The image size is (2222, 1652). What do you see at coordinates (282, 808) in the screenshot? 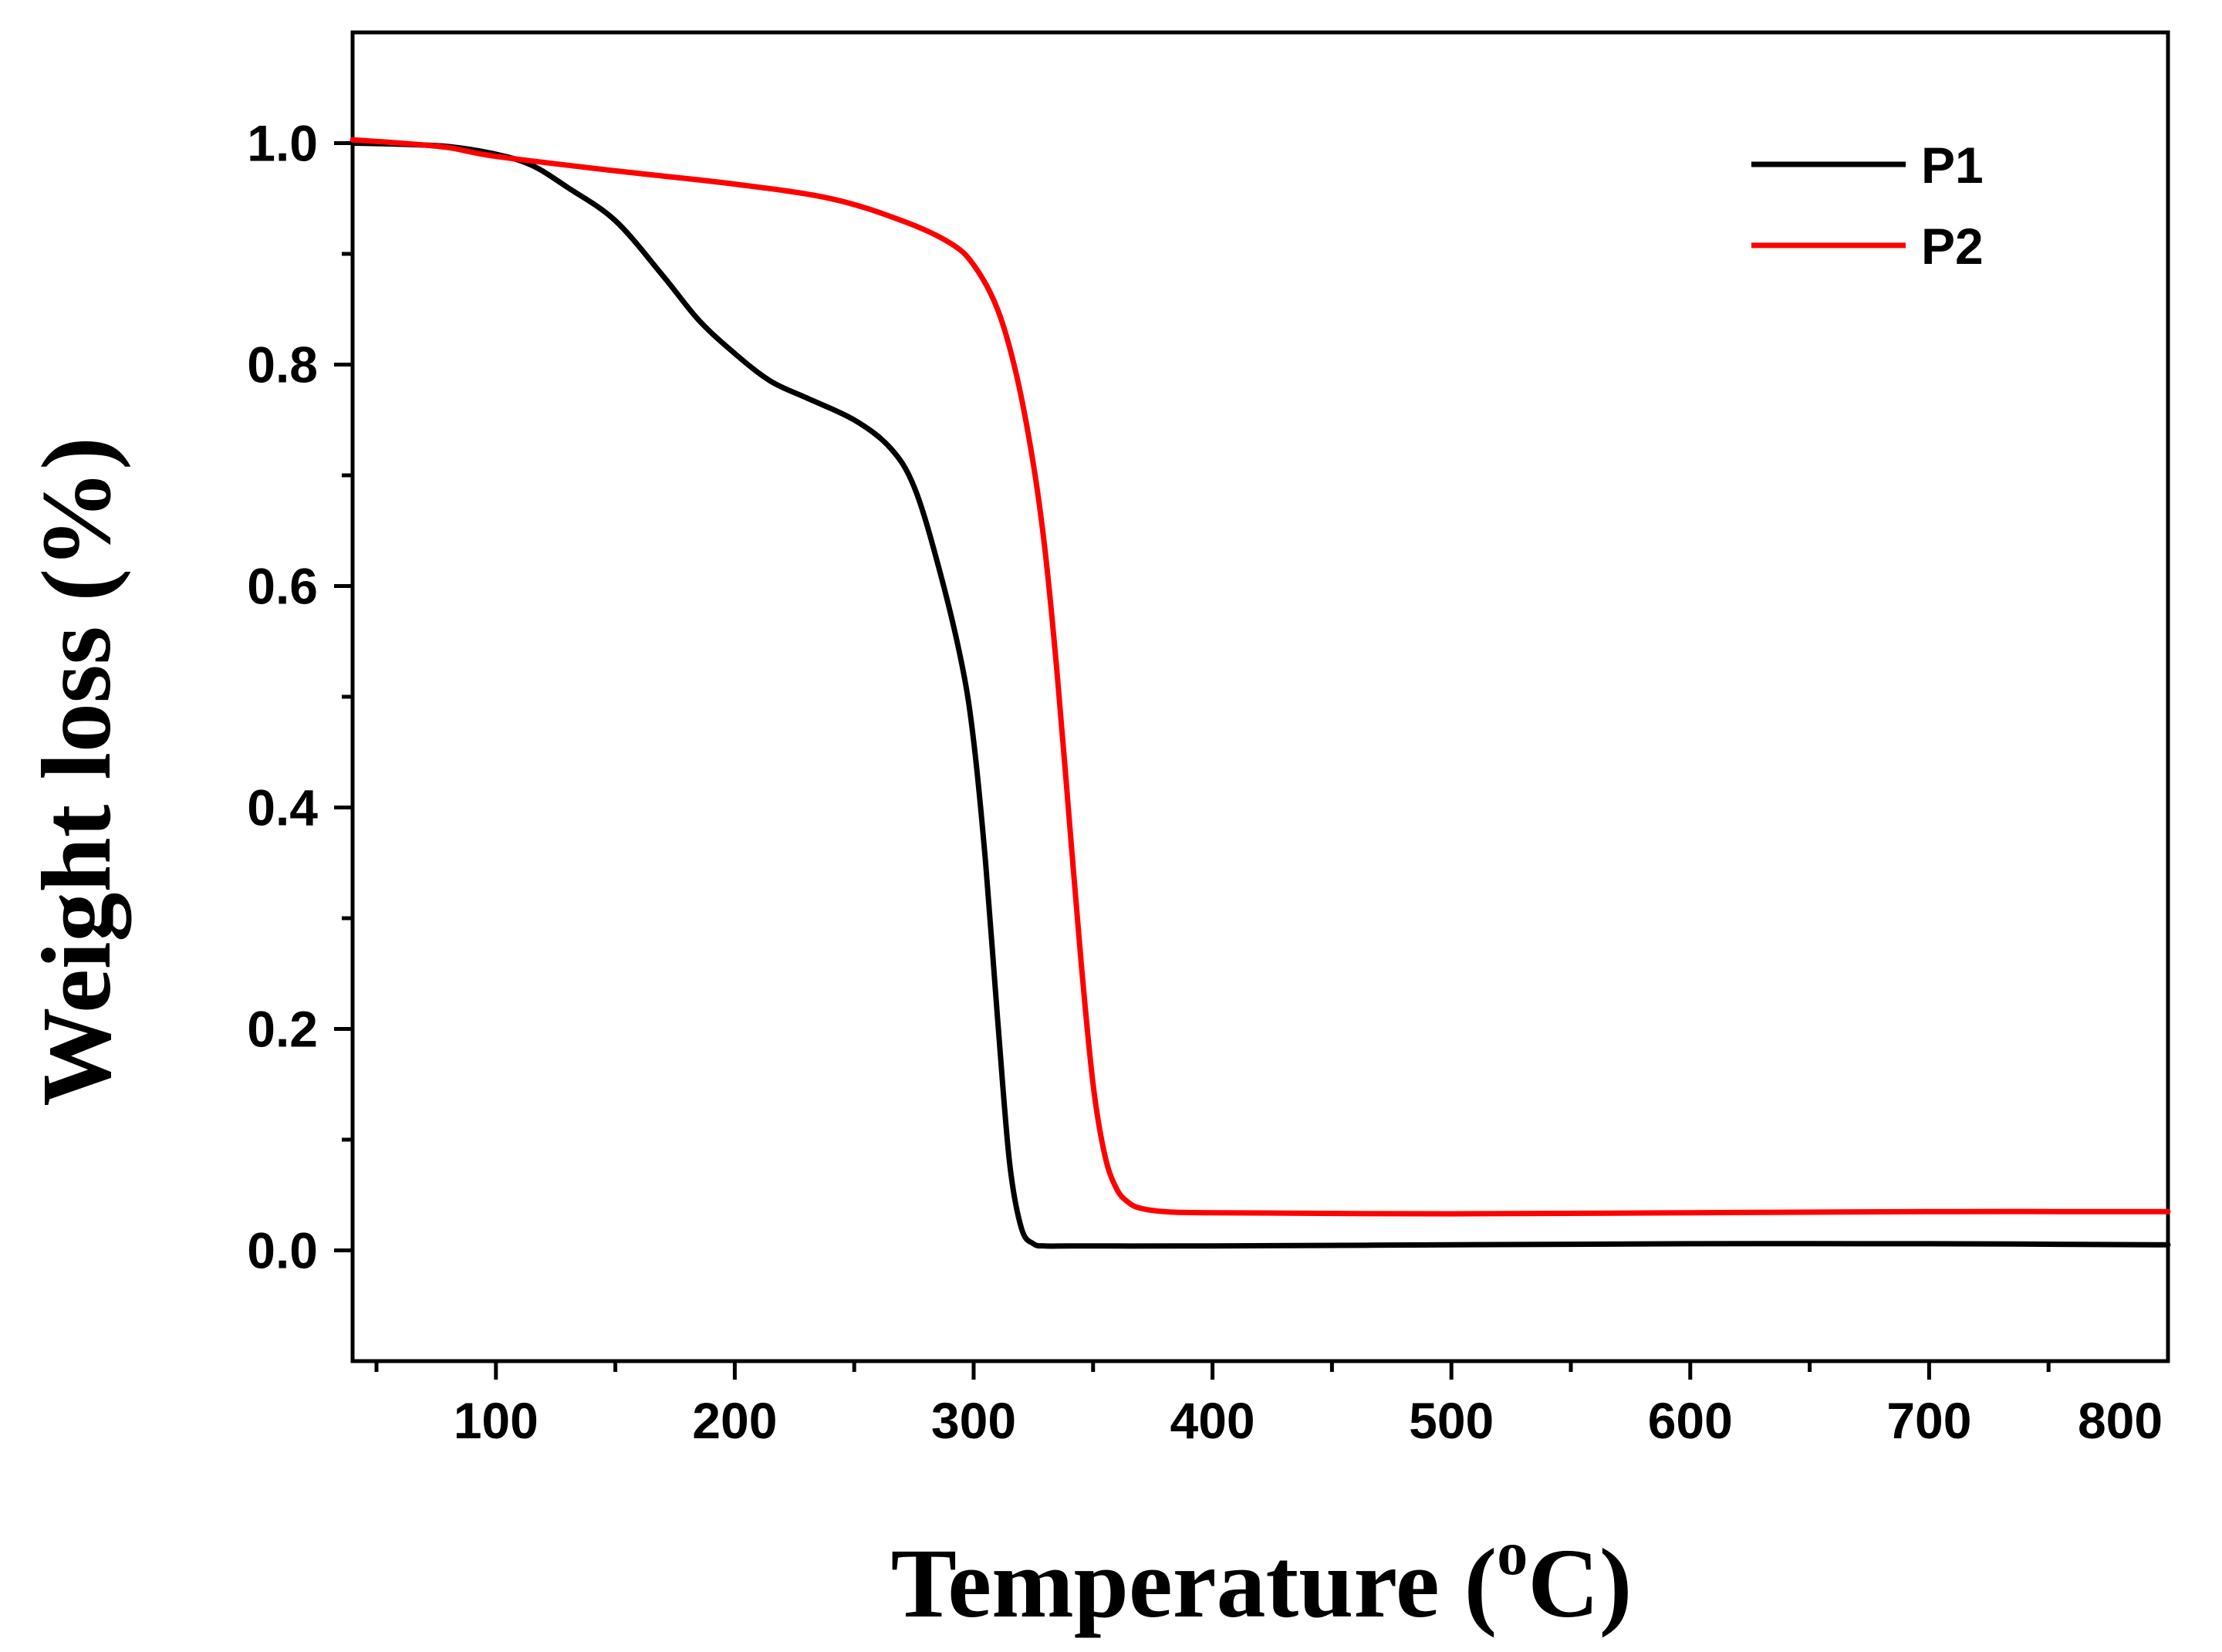
I see `y-tick-label: 0.4` at bounding box center [282, 808].